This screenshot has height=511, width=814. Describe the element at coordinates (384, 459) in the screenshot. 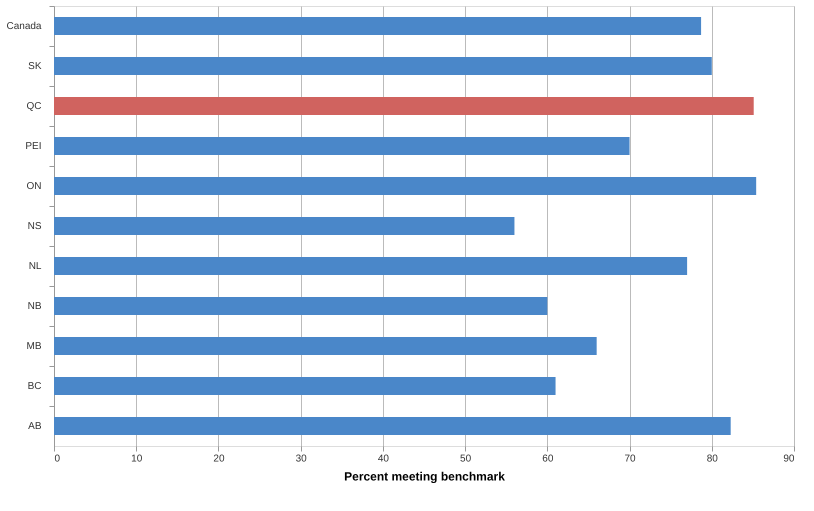

I see `x-tick-label: 40` at that location.